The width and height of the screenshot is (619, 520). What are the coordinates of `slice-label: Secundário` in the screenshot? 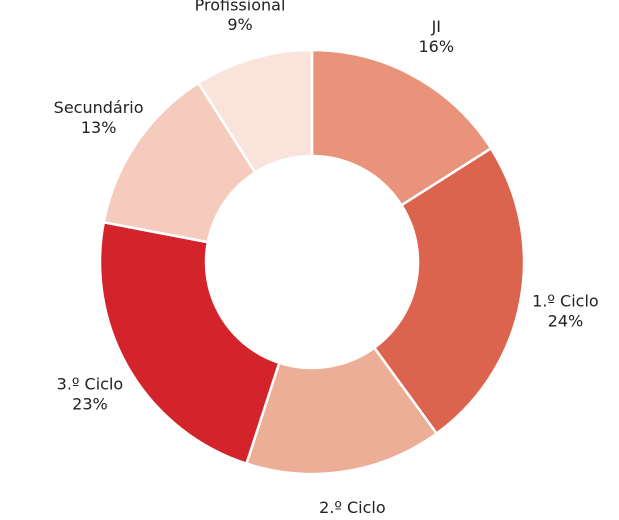 It's located at (99, 107).